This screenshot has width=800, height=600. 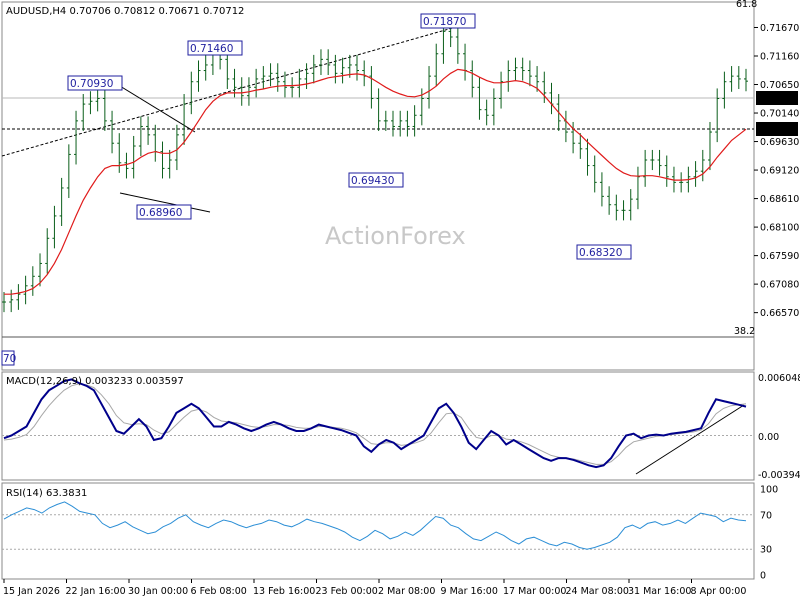 I want to click on annotation-label: 0.71870, so click(x=448, y=21).